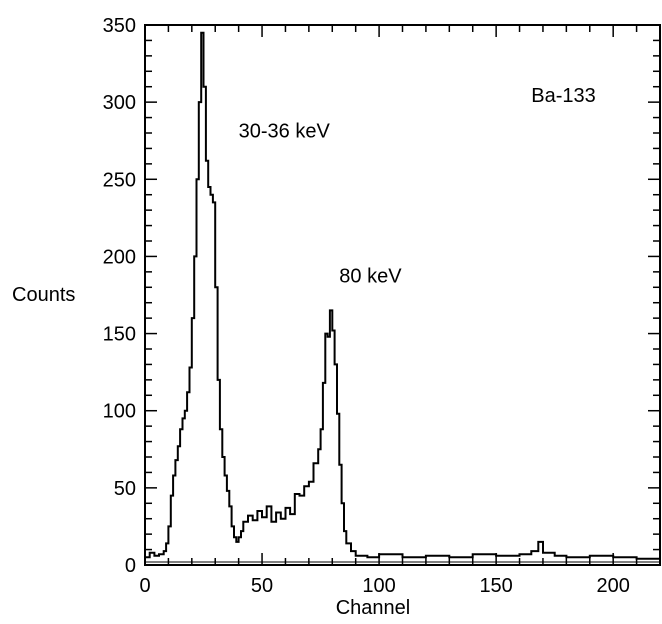 The width and height of the screenshot is (662, 624). I want to click on y-axis-title: Counts, so click(43, 295).